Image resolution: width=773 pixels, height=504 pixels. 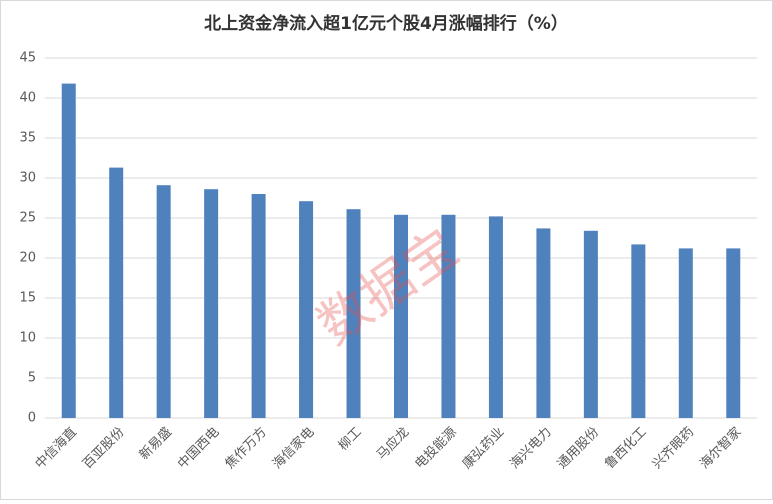 What do you see at coordinates (27, 138) in the screenshot?
I see `y-tick-label: 35` at bounding box center [27, 138].